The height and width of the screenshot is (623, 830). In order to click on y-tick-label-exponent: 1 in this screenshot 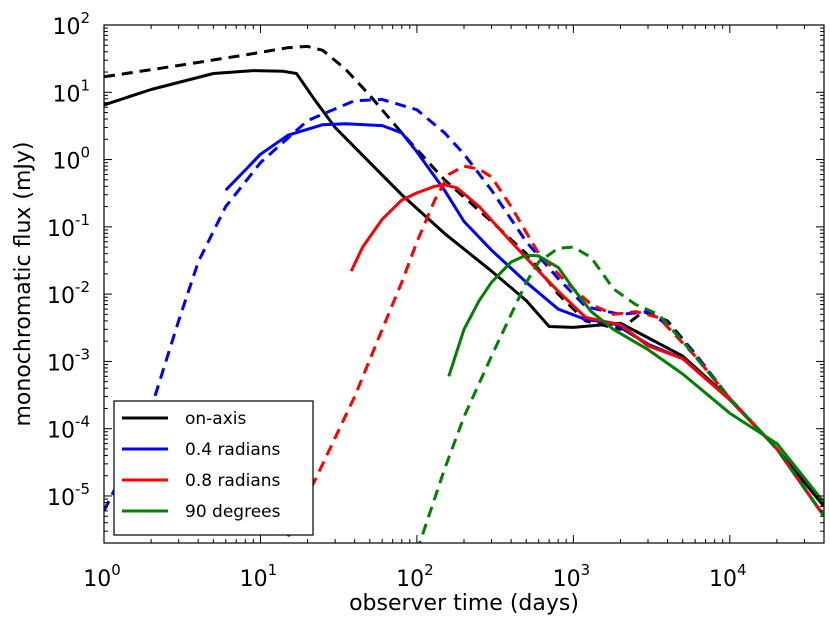, I will do `click(85, 85)`.